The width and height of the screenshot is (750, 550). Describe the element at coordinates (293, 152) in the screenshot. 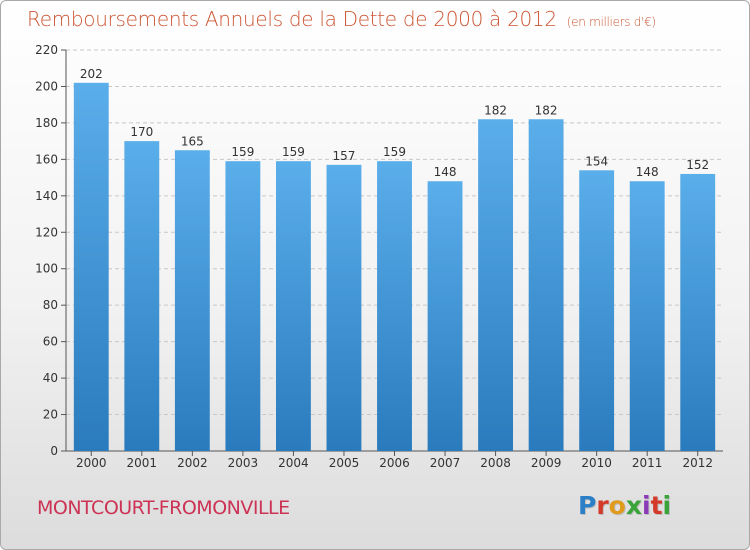

I see `value-label-2004: 159` at that location.